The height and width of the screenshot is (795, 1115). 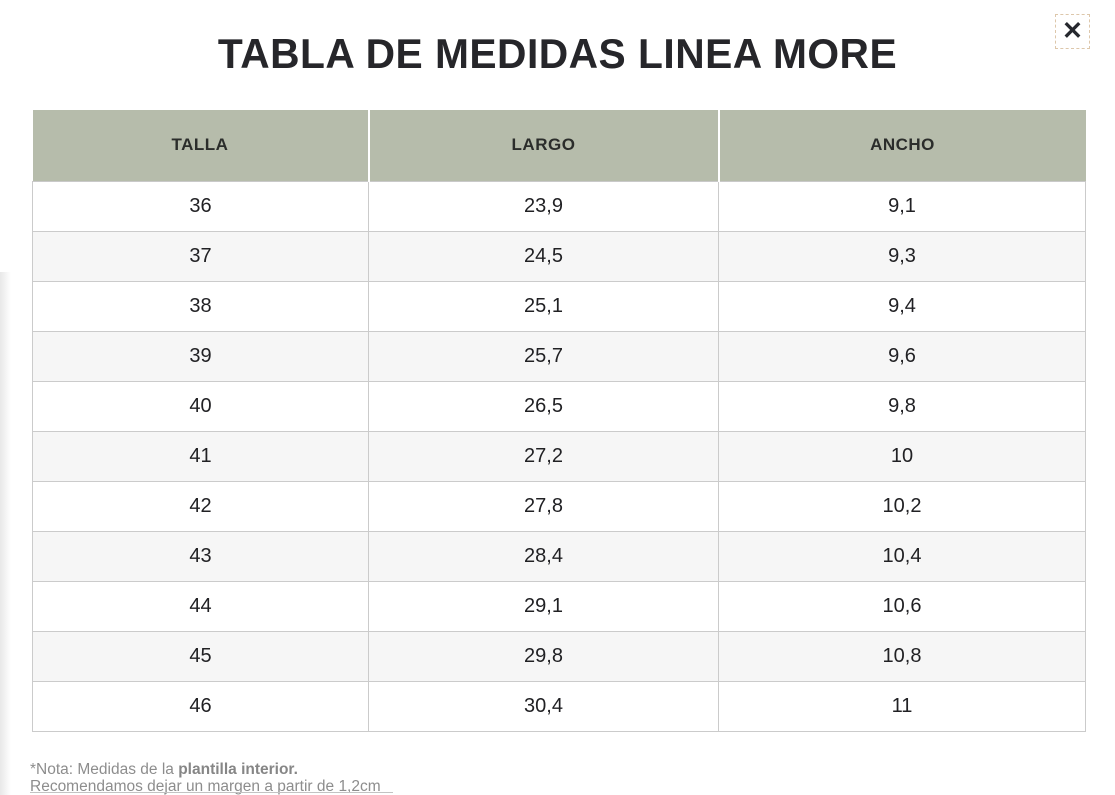 What do you see at coordinates (902, 706) in the screenshot?
I see `table-cell: 11` at bounding box center [902, 706].